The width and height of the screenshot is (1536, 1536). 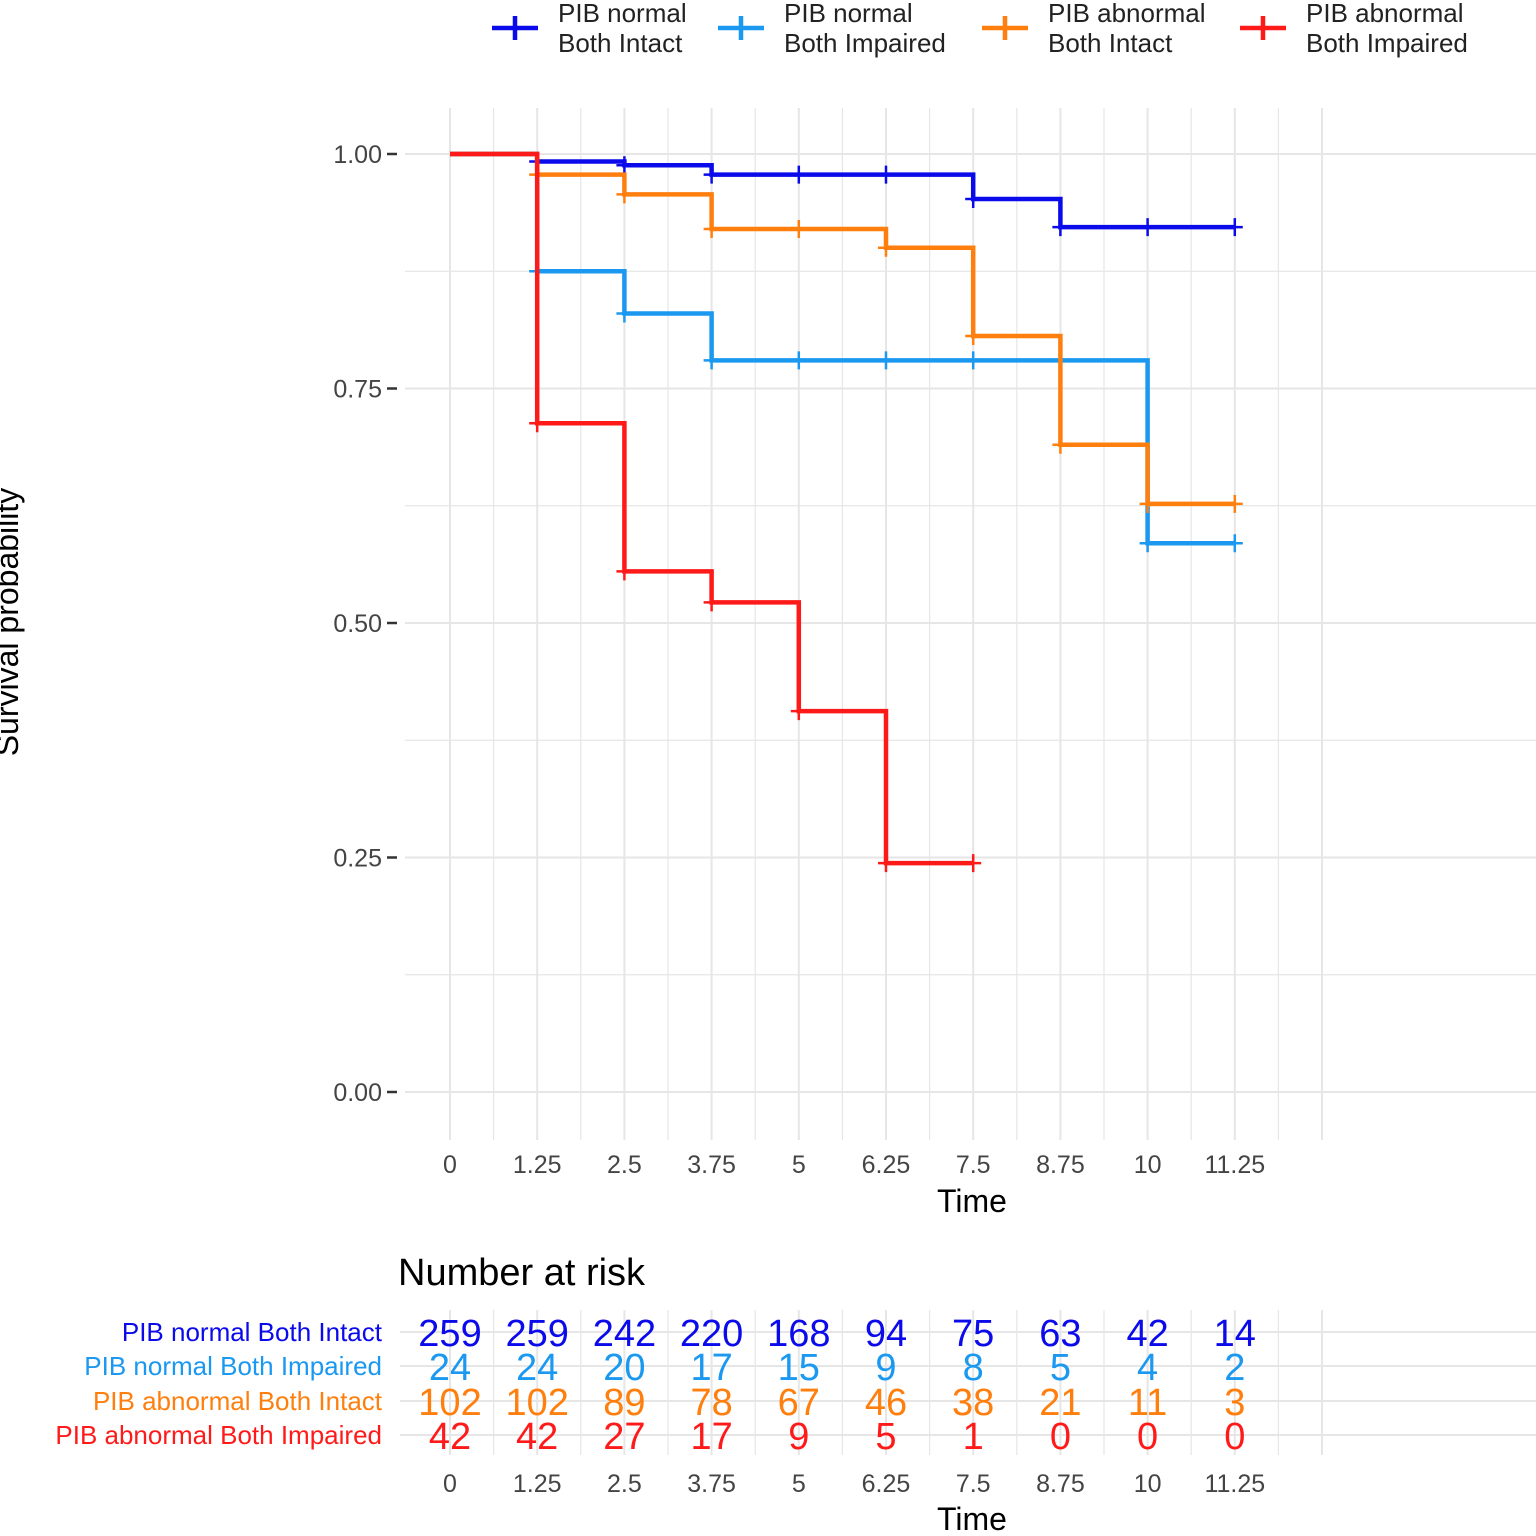 What do you see at coordinates (357, 859) in the screenshot?
I see `y-tick-label: 0.25` at bounding box center [357, 859].